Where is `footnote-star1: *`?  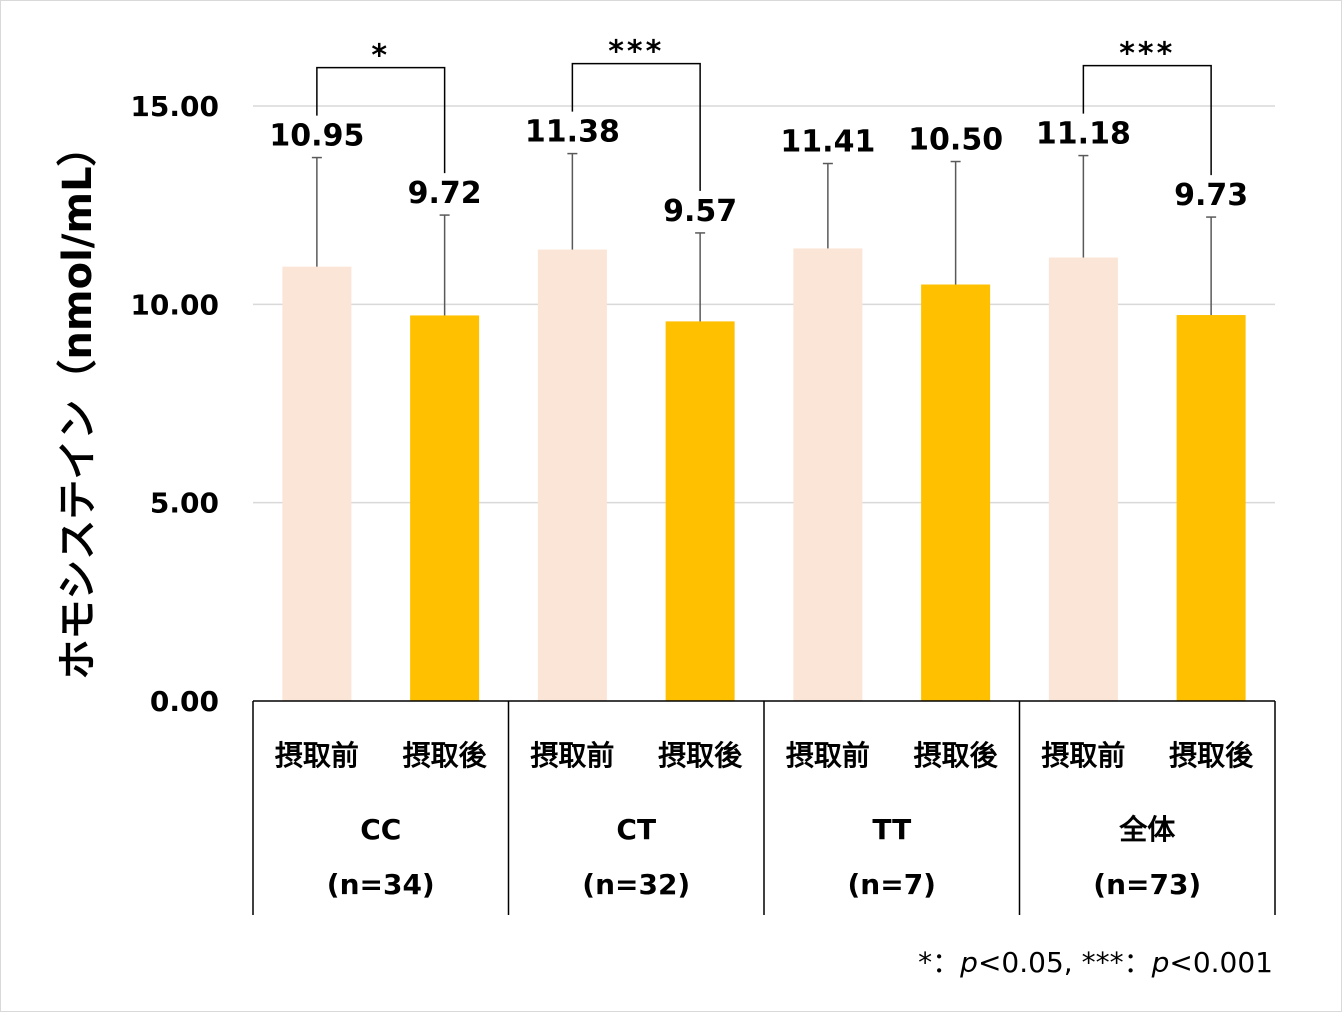 footnote-star1: * is located at coordinates (925, 962).